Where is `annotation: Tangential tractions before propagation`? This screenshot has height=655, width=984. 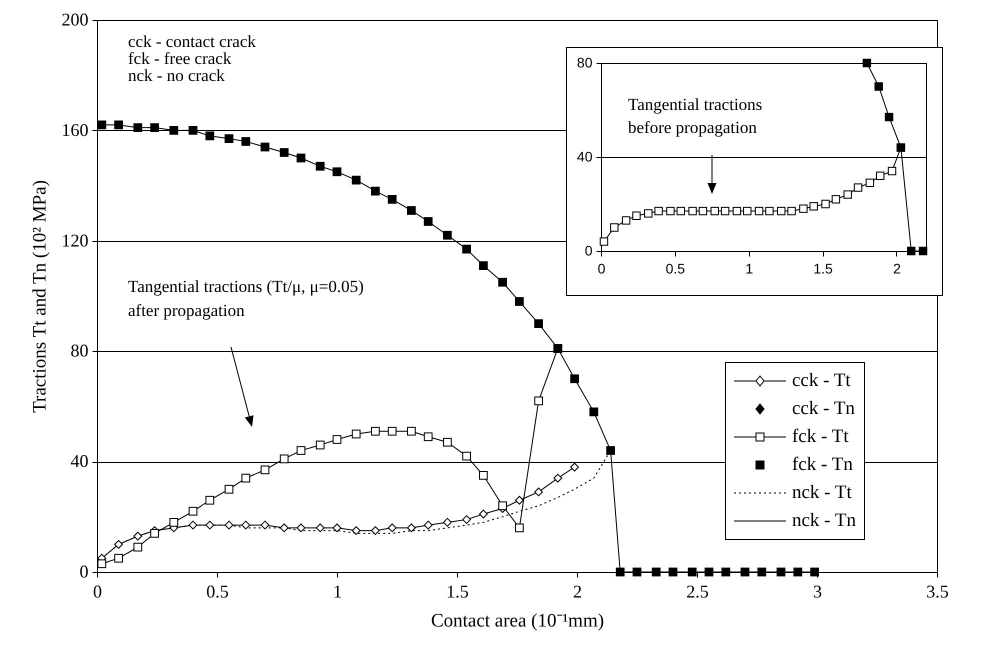 annotation: Tangential tractions before propagation is located at coordinates (695, 116).